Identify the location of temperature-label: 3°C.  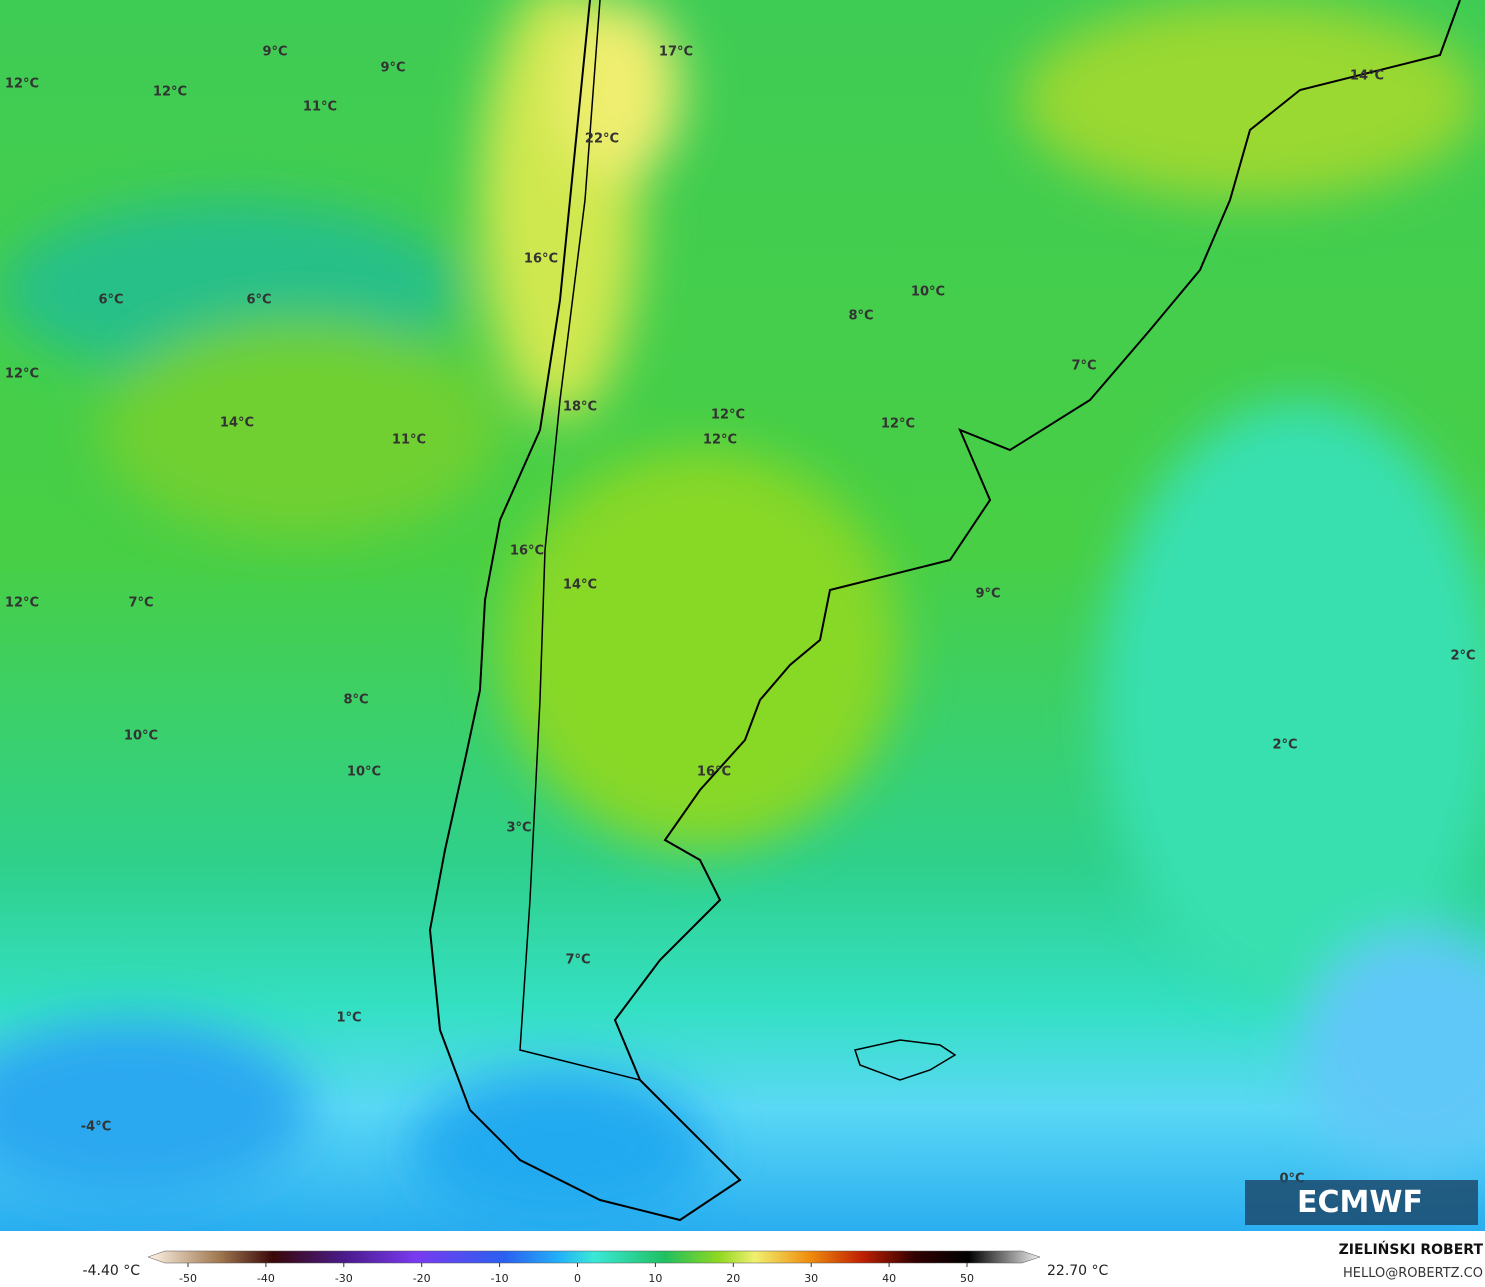
(518, 828).